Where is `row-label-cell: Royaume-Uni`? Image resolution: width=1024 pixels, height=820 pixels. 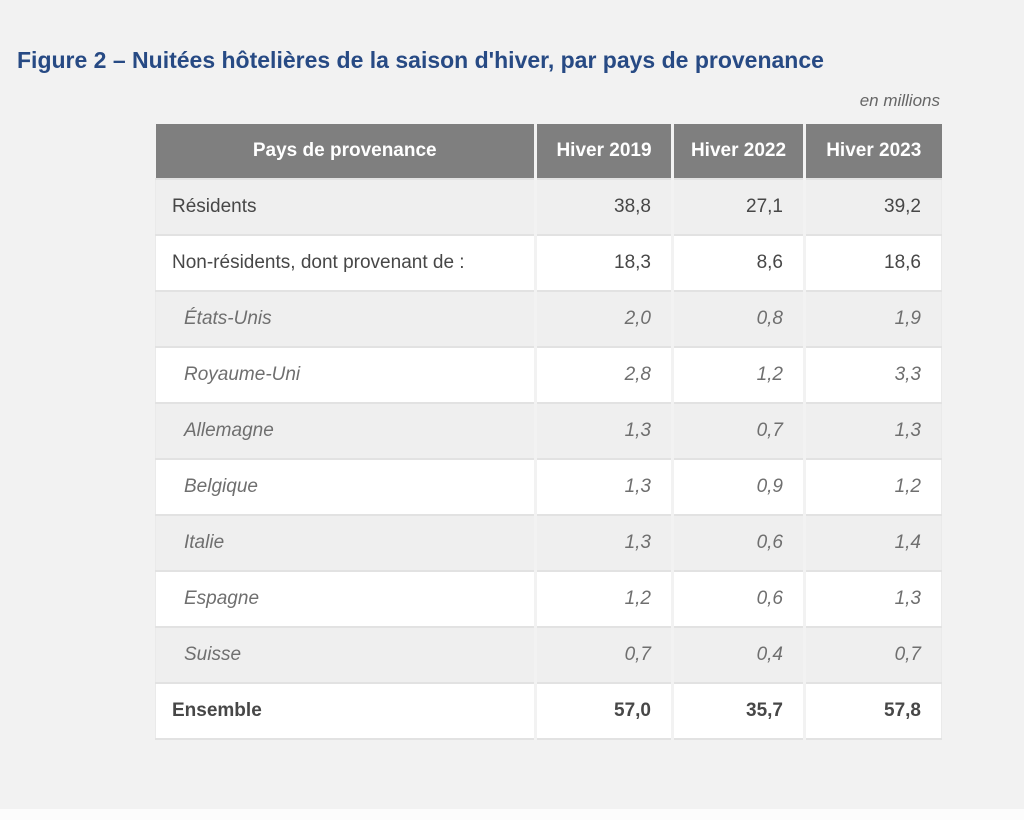
row-label-cell: Royaume-Uni is located at coordinates (345, 374).